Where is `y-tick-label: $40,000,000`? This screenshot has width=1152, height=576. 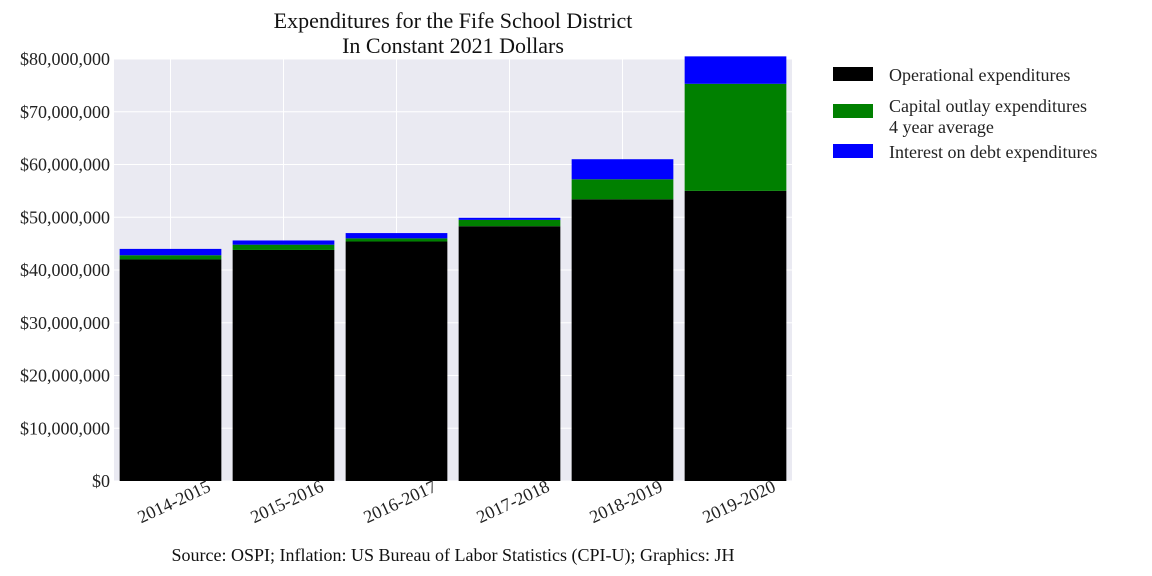 y-tick-label: $40,000,000 is located at coordinates (65, 270).